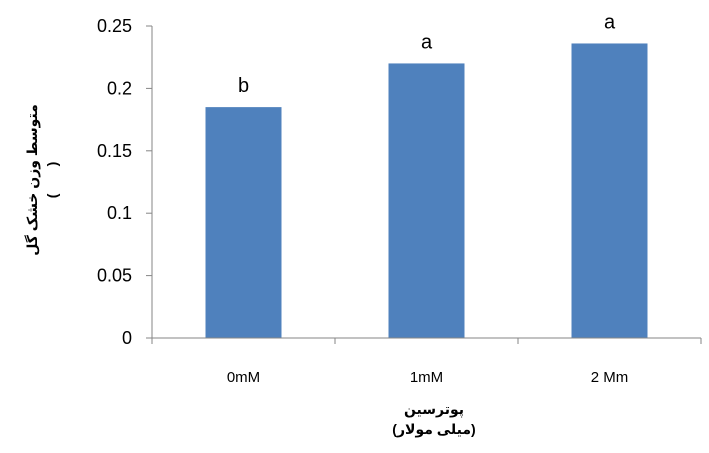  What do you see at coordinates (52, 180) in the screenshot?
I see `y-axis-subtitle: ( )` at bounding box center [52, 180].